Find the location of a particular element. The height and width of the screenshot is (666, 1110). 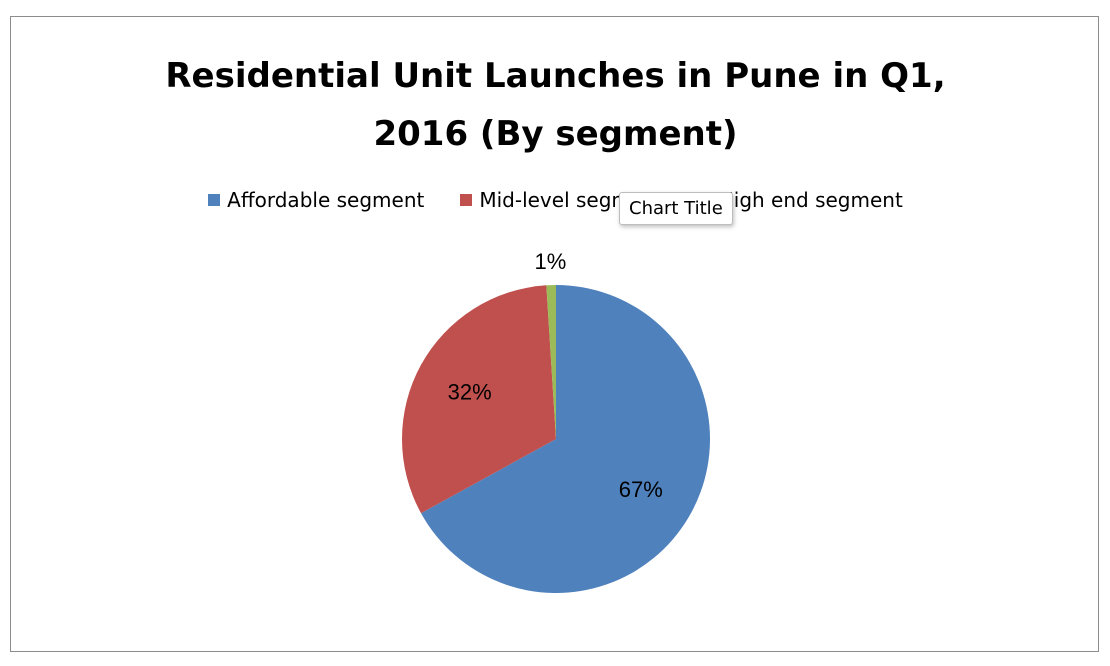

legend-item-affordable: Affordable segment is located at coordinates (316, 200).